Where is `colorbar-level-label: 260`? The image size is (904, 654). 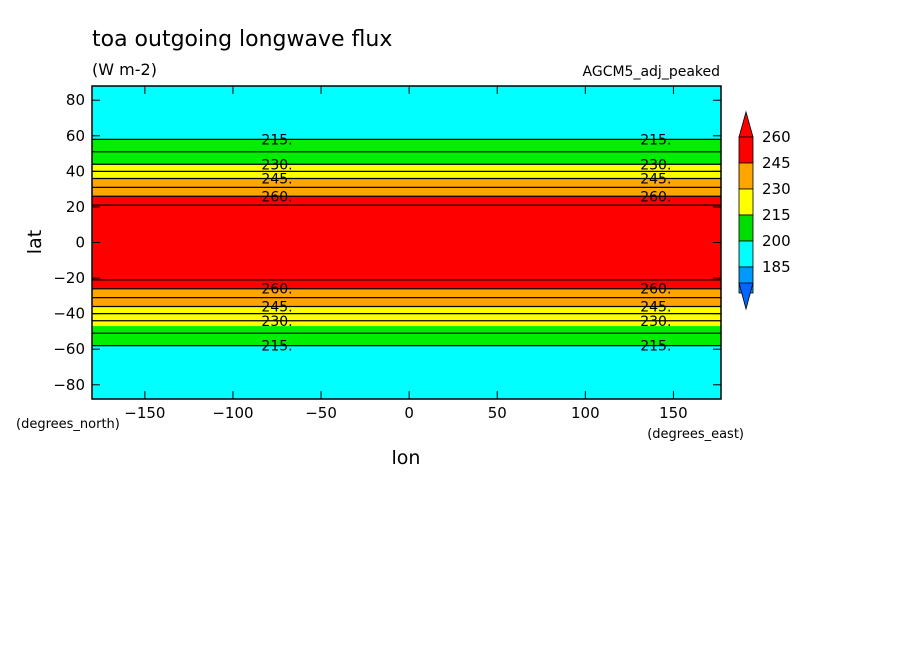 colorbar-level-label: 260 is located at coordinates (776, 137).